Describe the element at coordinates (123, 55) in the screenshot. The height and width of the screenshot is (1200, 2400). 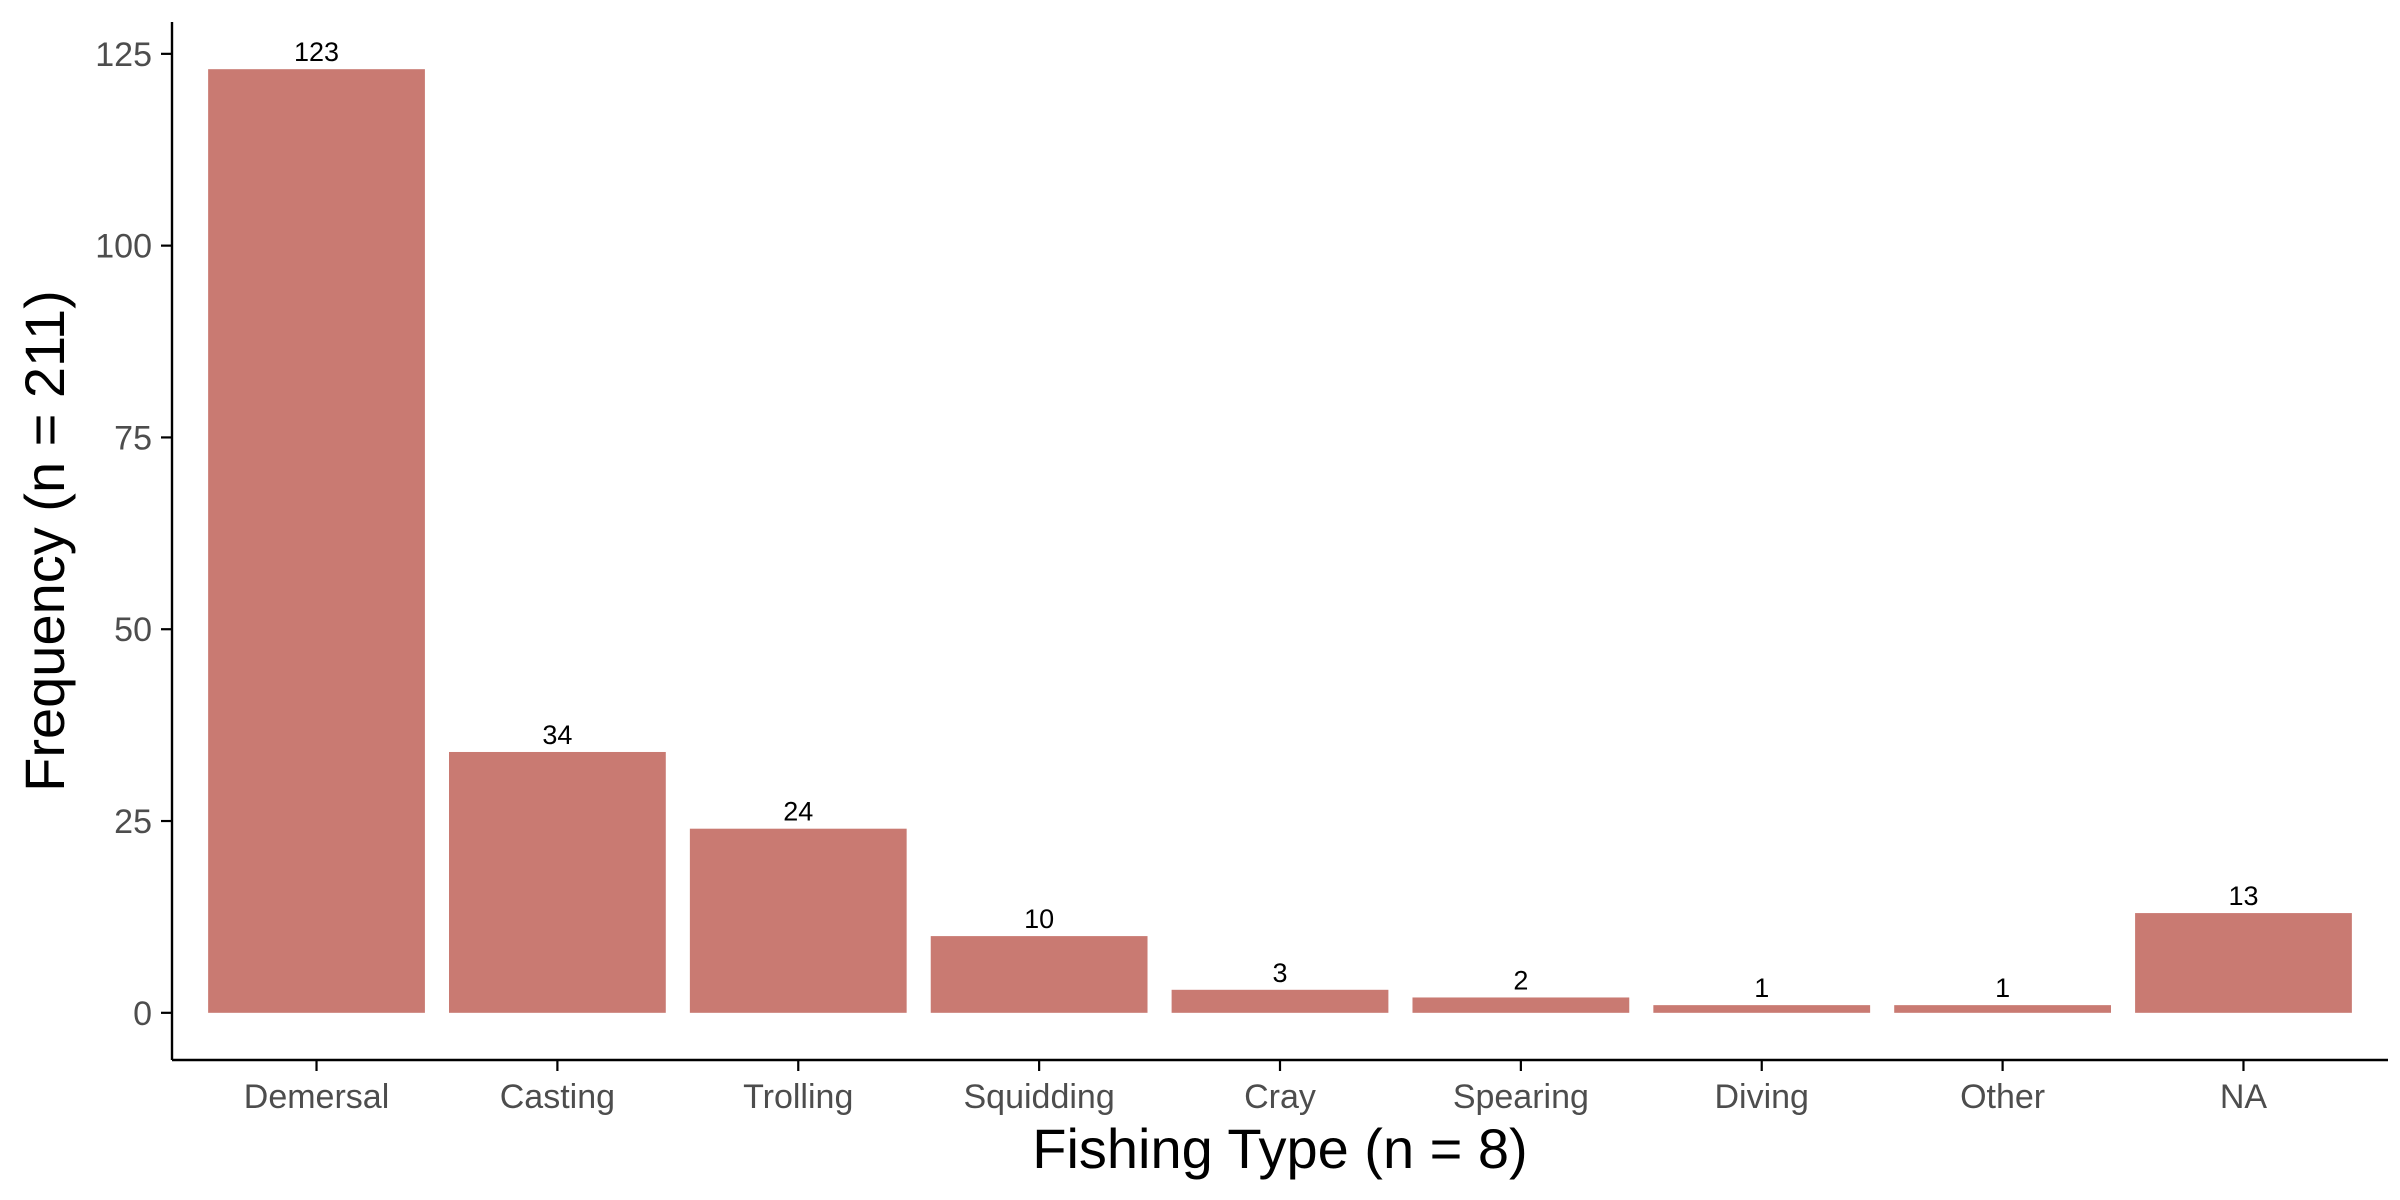
I see `y-tick-label: 125` at that location.